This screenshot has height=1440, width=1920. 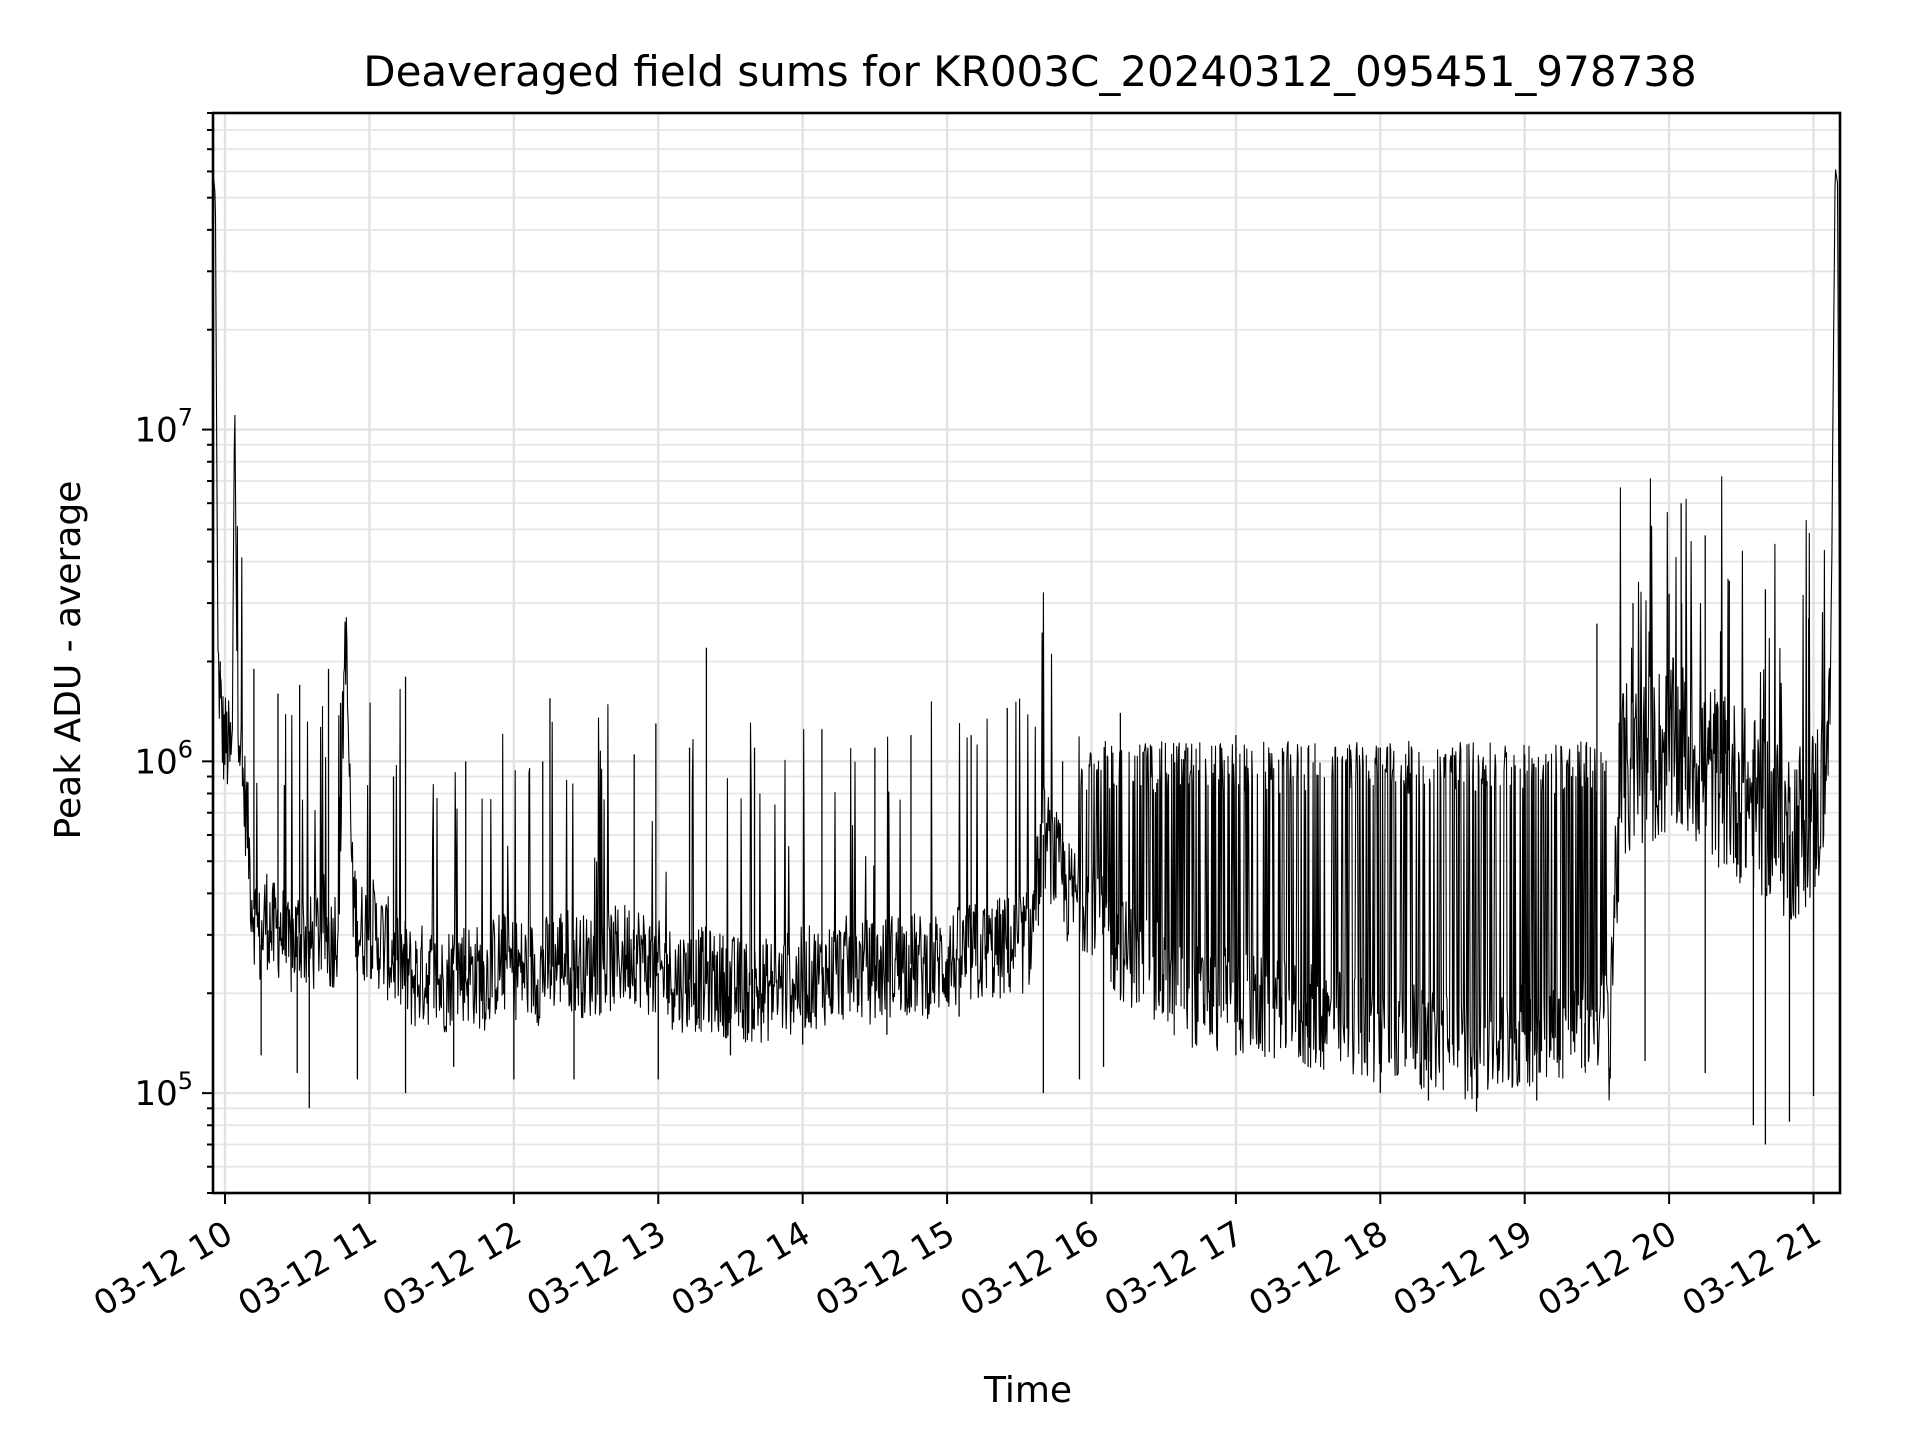 I want to click on y-tick-label: 10⁷, so click(x=163, y=427).